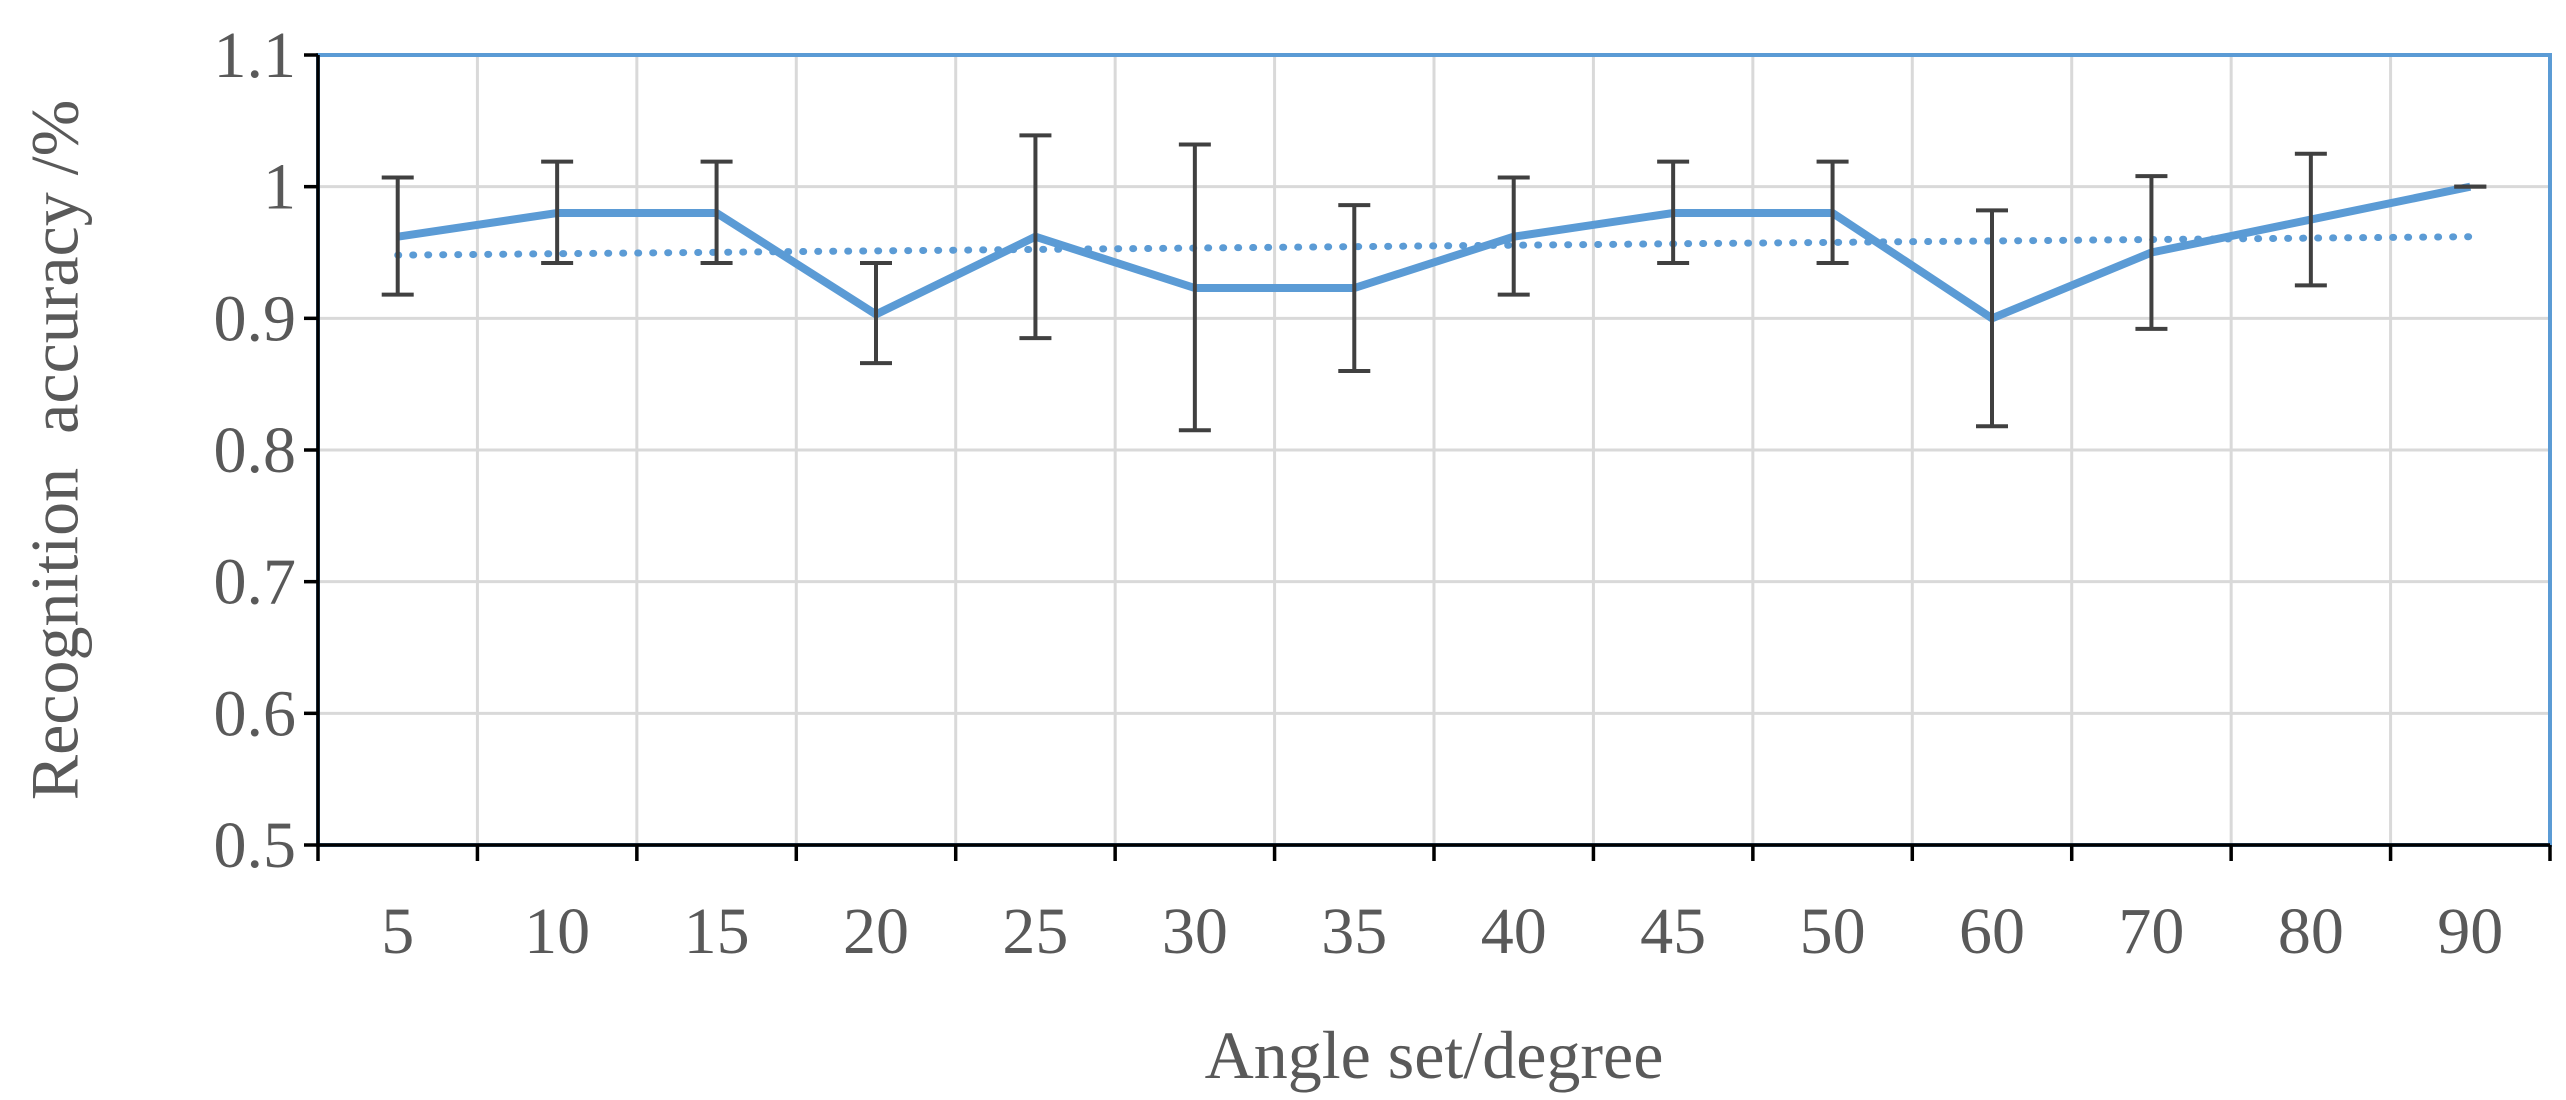  Describe the element at coordinates (717, 931) in the screenshot. I see `x-tick-label: 15` at that location.